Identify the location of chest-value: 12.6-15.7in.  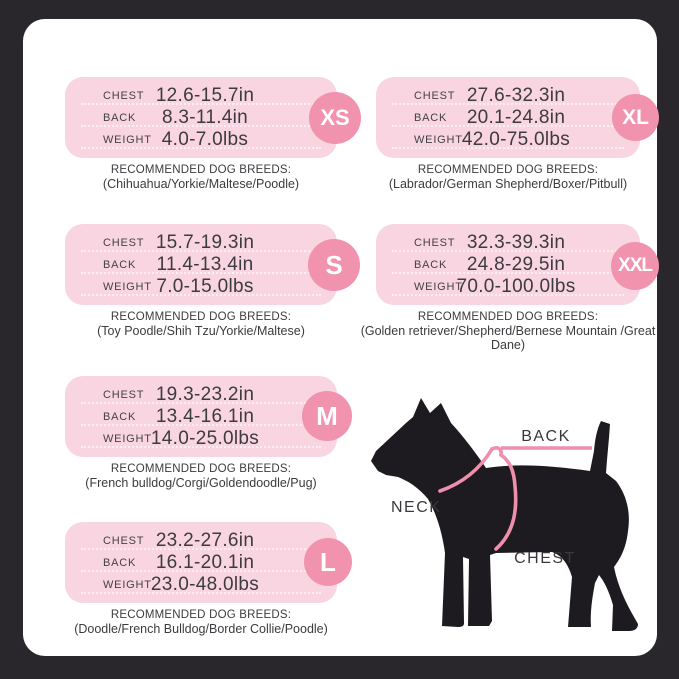
(205, 95).